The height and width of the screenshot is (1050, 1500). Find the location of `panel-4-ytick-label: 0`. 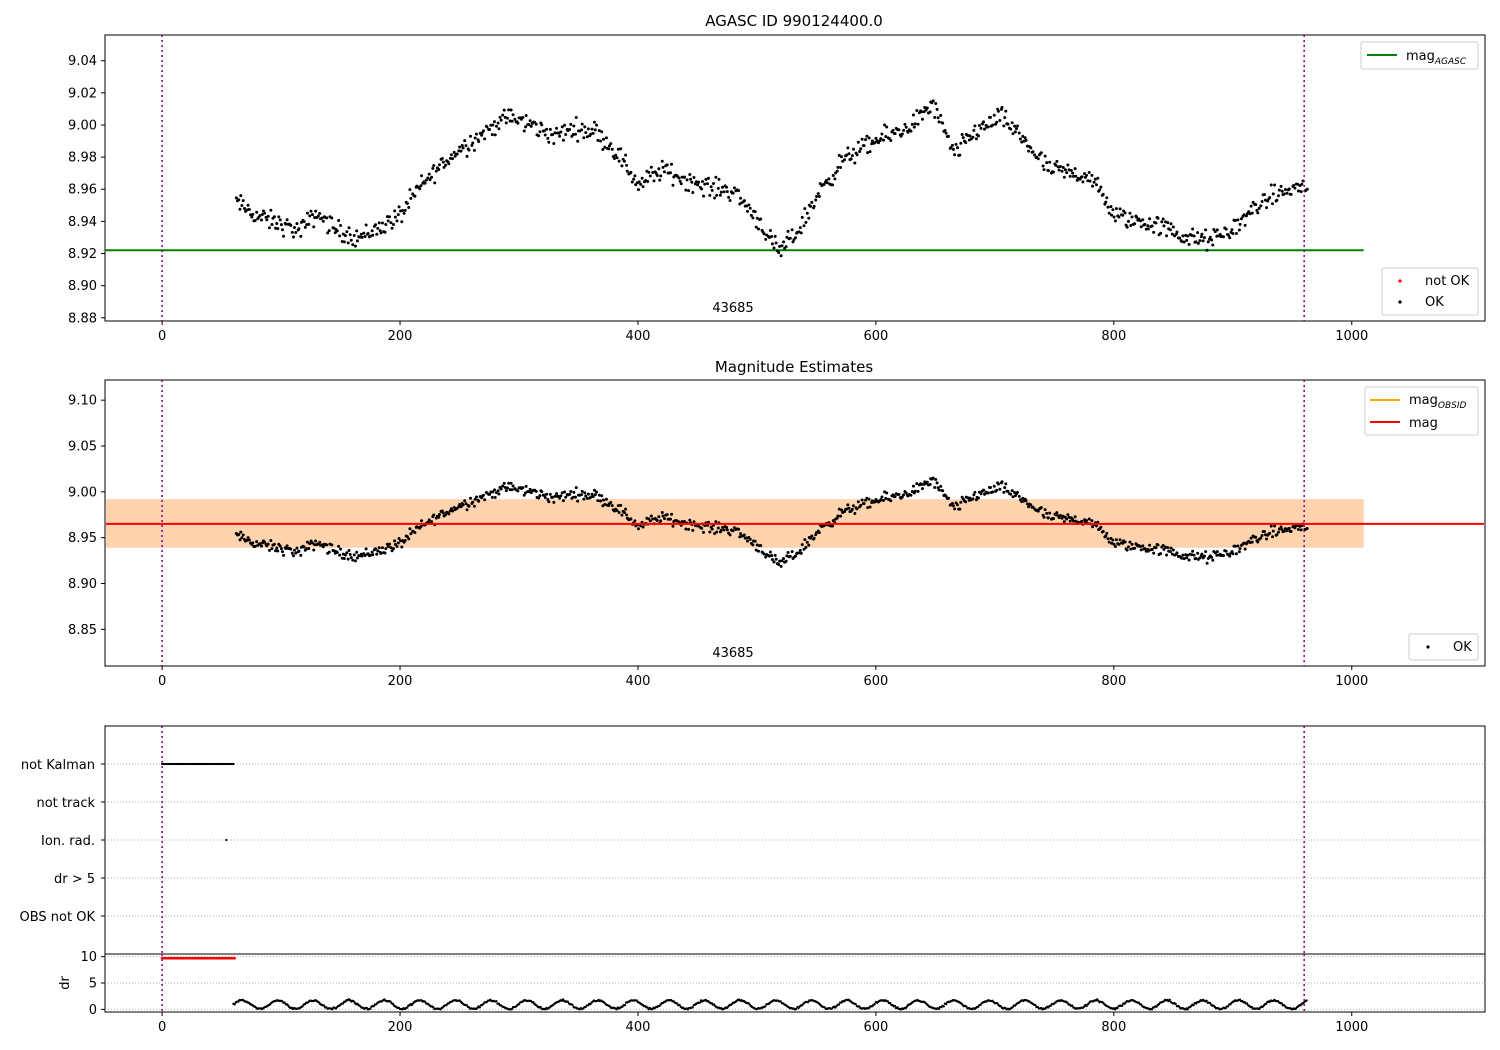

panel-4-ytick-label: 0 is located at coordinates (93, 1010).